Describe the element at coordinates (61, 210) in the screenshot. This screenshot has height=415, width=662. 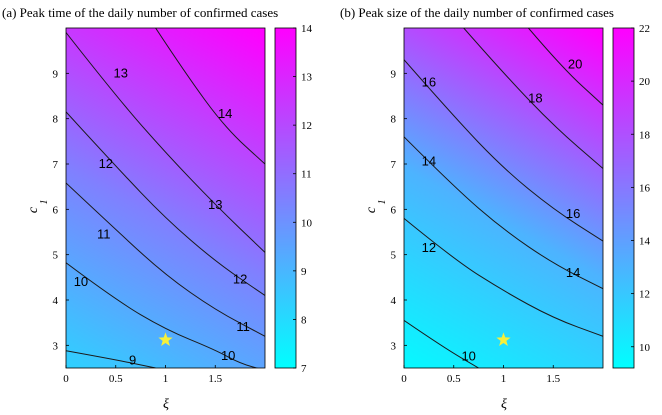
I see `panel-a-y-ticks: 3 4 5 6 7 8 9` at that location.